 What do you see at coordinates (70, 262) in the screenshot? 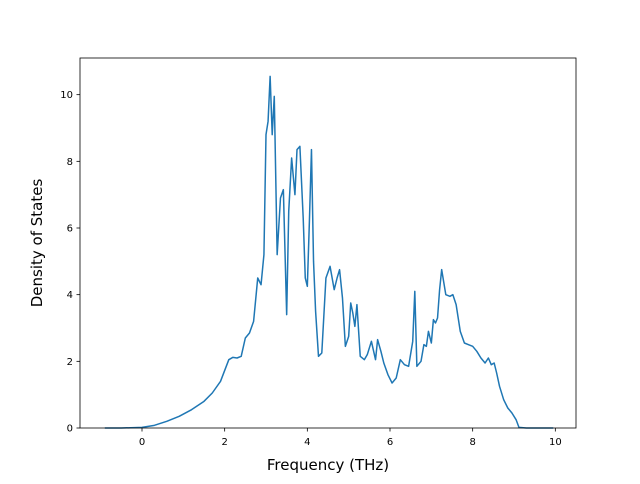
I see `y-axis-ticks: 0 2 4 6 8 10` at bounding box center [70, 262].